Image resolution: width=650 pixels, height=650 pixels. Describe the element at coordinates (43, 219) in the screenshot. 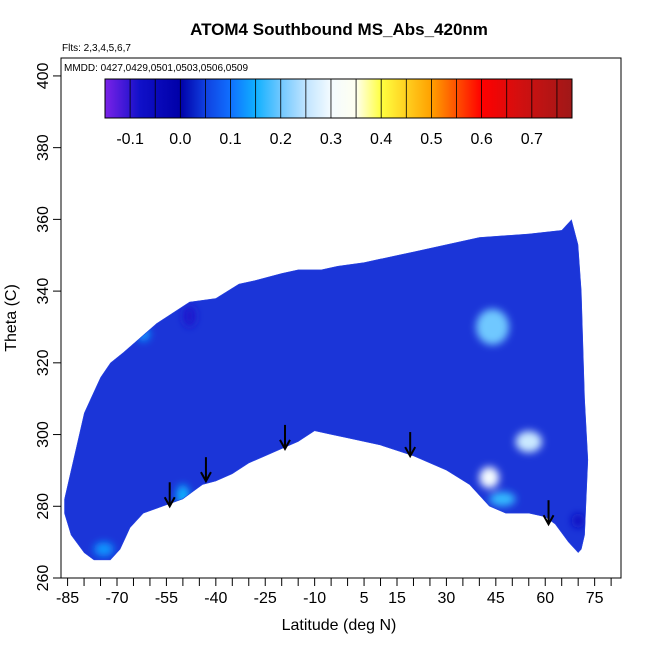

I see `y-tick-label: 360` at that location.